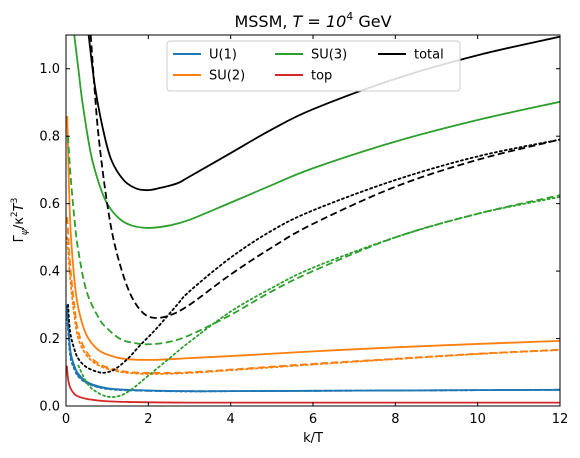  I want to click on x-tick-label: 6, so click(313, 419).